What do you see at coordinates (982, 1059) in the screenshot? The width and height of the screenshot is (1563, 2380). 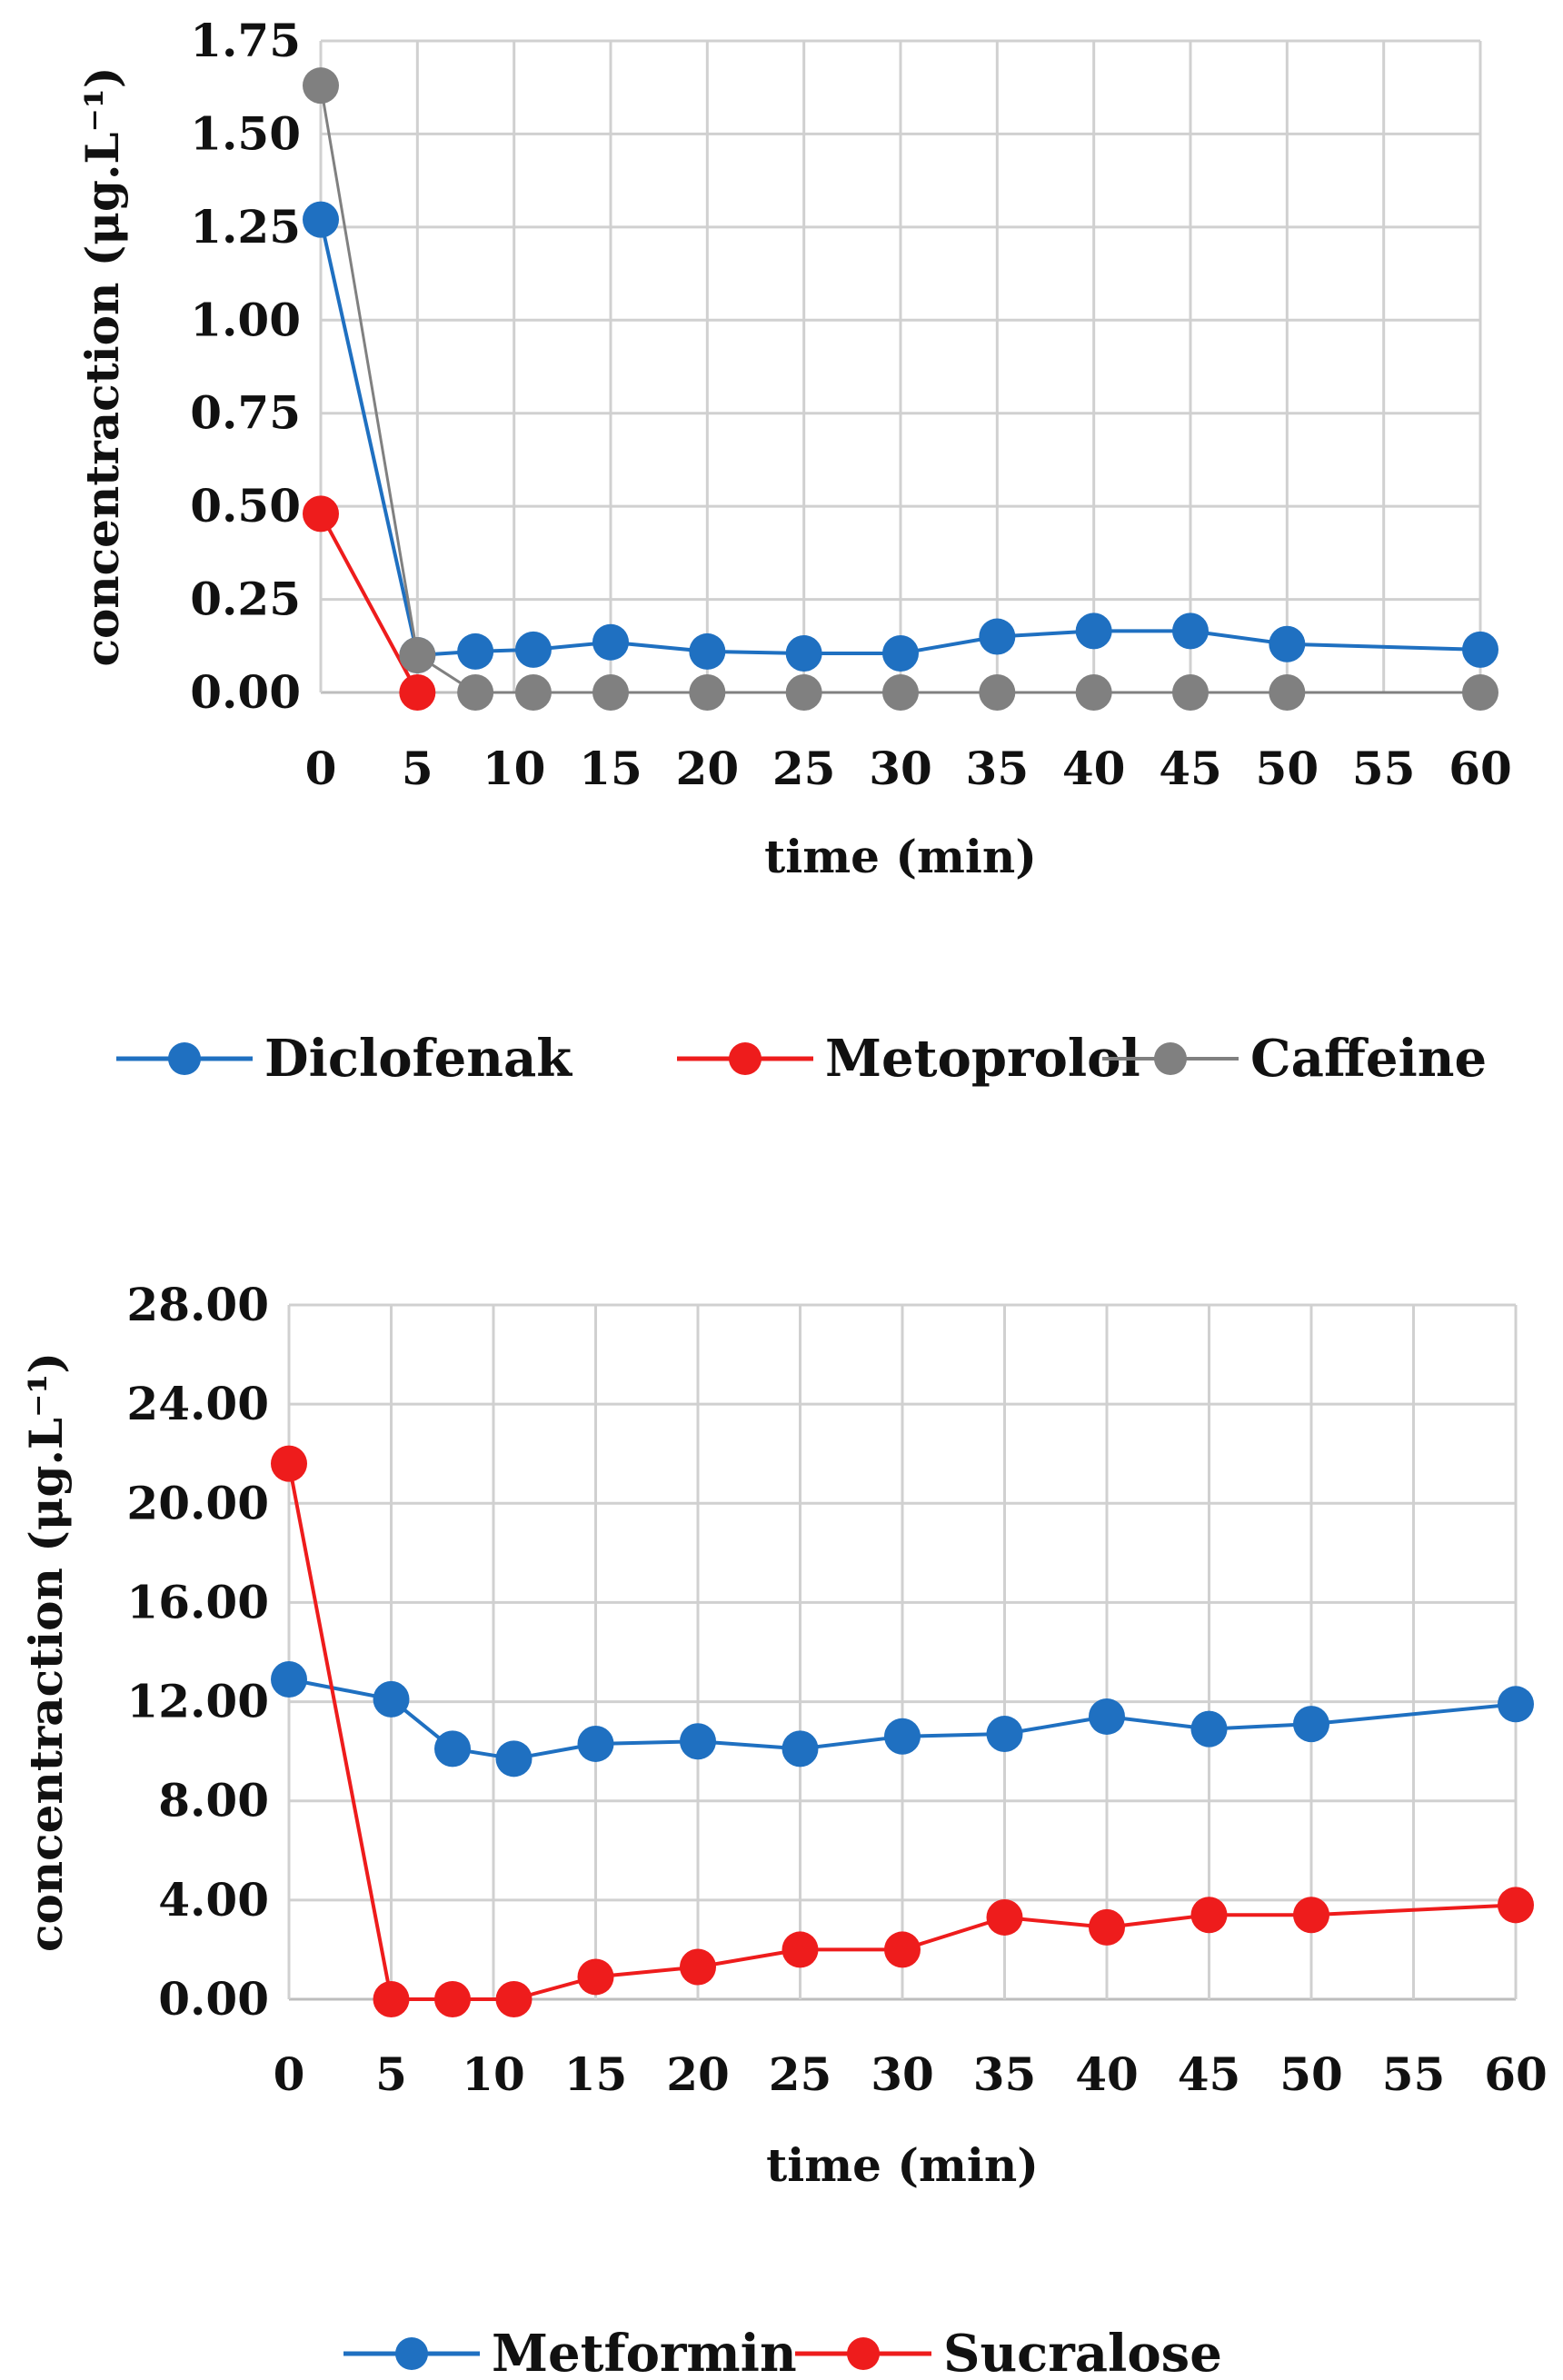 I see `legend-label: Metoprolol` at bounding box center [982, 1059].